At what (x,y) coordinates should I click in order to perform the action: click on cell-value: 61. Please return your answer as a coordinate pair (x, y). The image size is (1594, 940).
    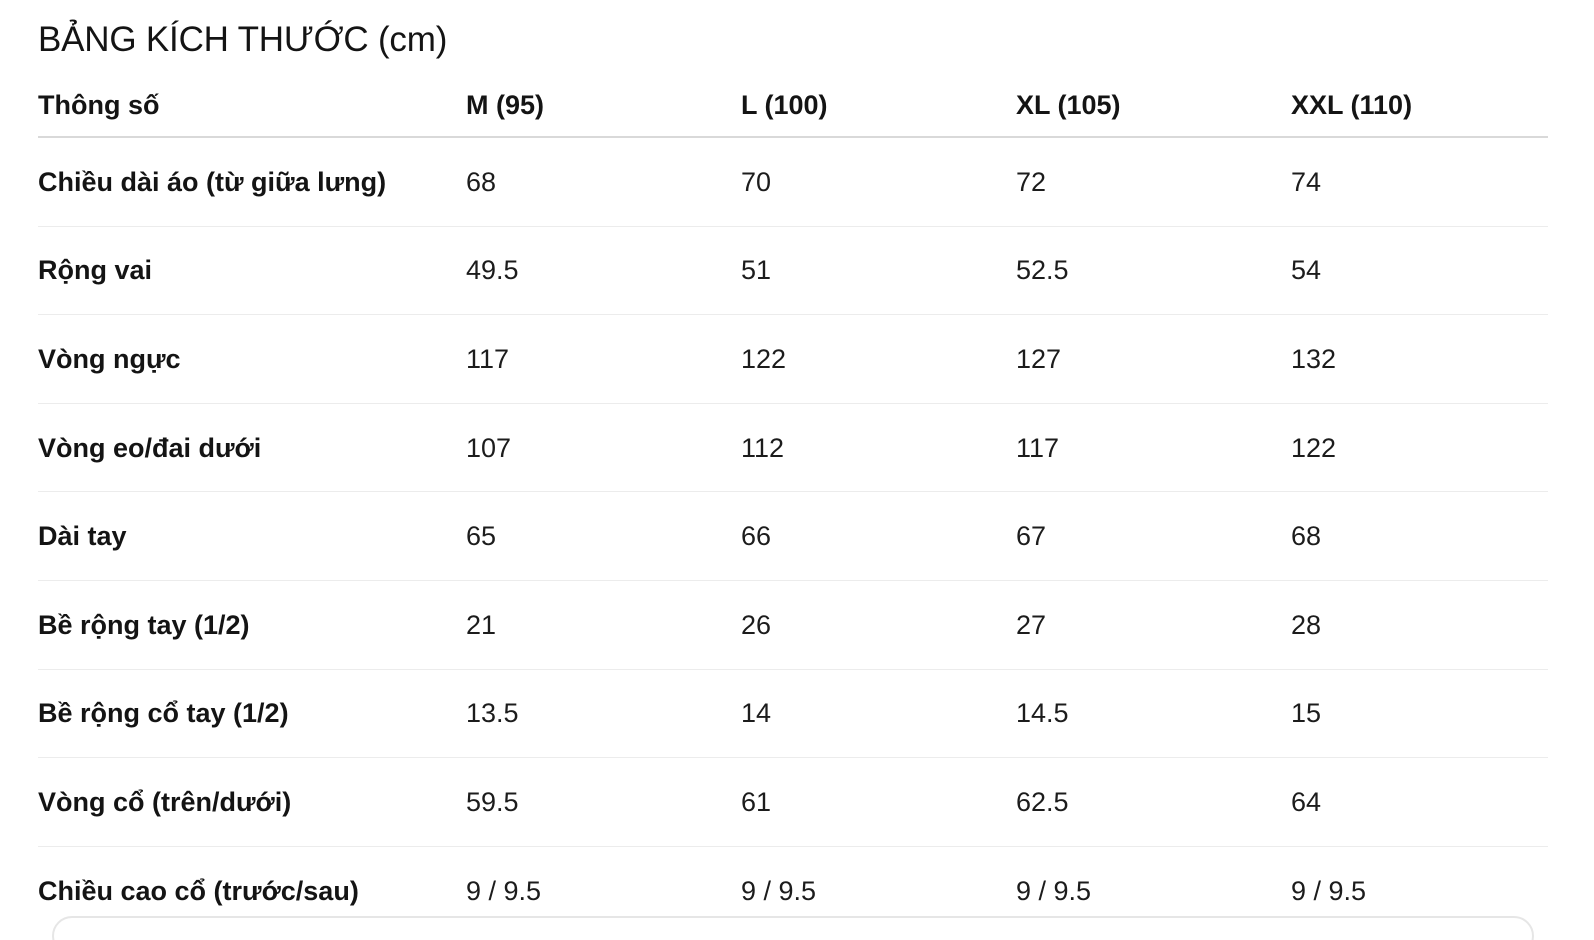
    Looking at the image, I should click on (756, 801).